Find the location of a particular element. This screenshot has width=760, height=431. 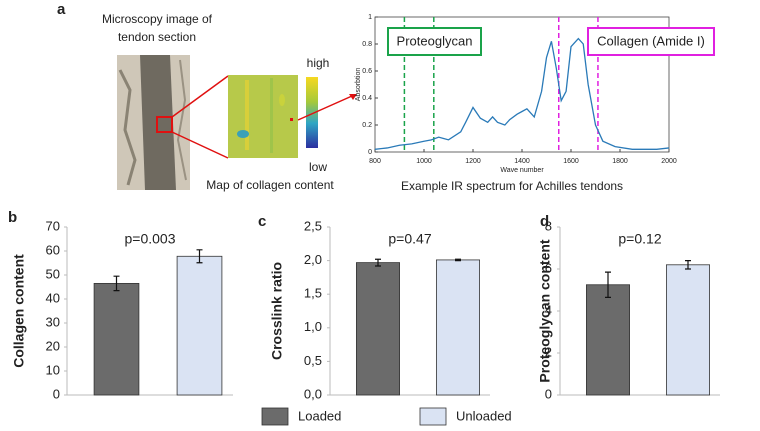

y-tick-label: 30 is located at coordinates (53, 321).